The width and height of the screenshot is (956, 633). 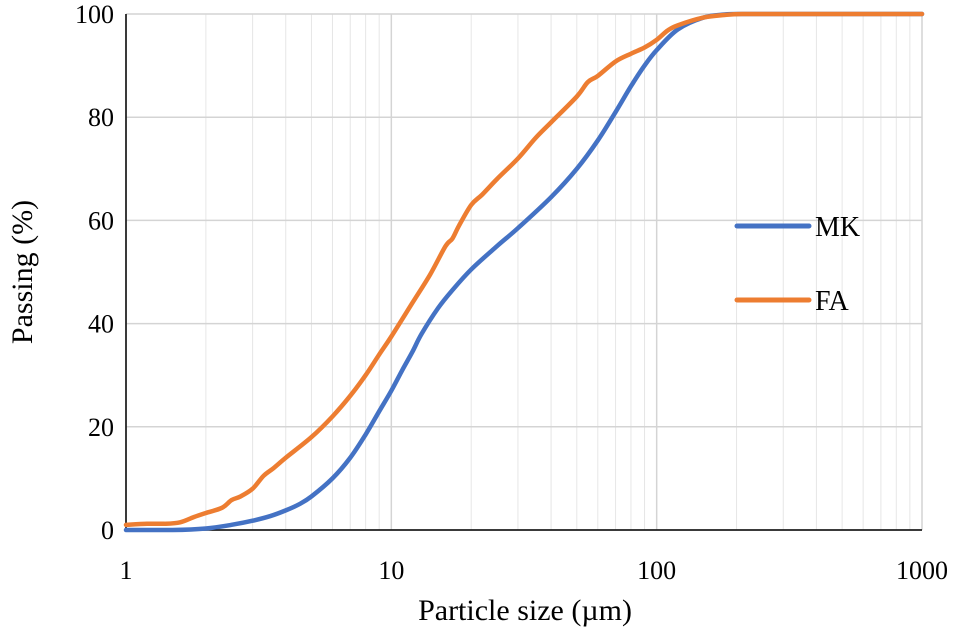 I want to click on y-tick-label: 80, so click(x=101, y=117).